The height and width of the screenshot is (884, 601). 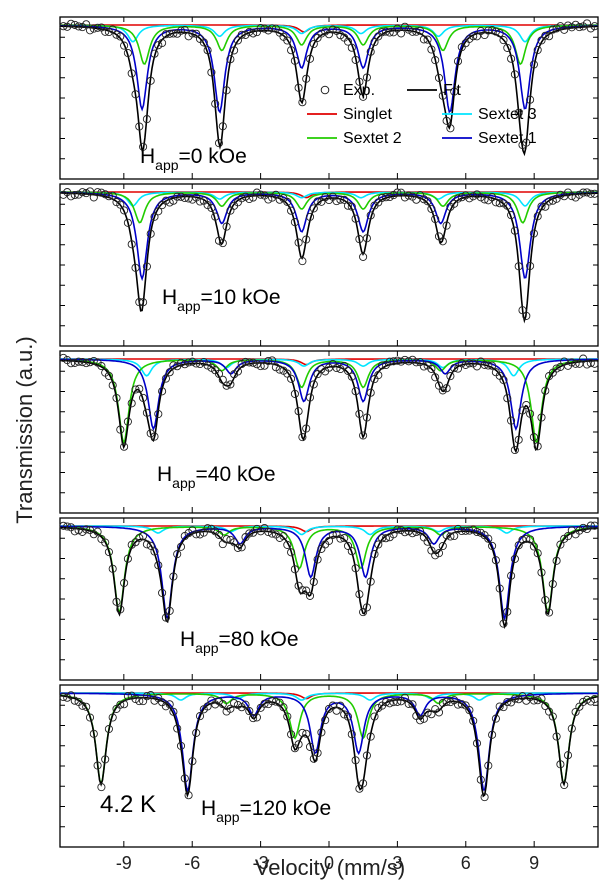 I want to click on legend-label: Singlet, so click(x=367, y=114).